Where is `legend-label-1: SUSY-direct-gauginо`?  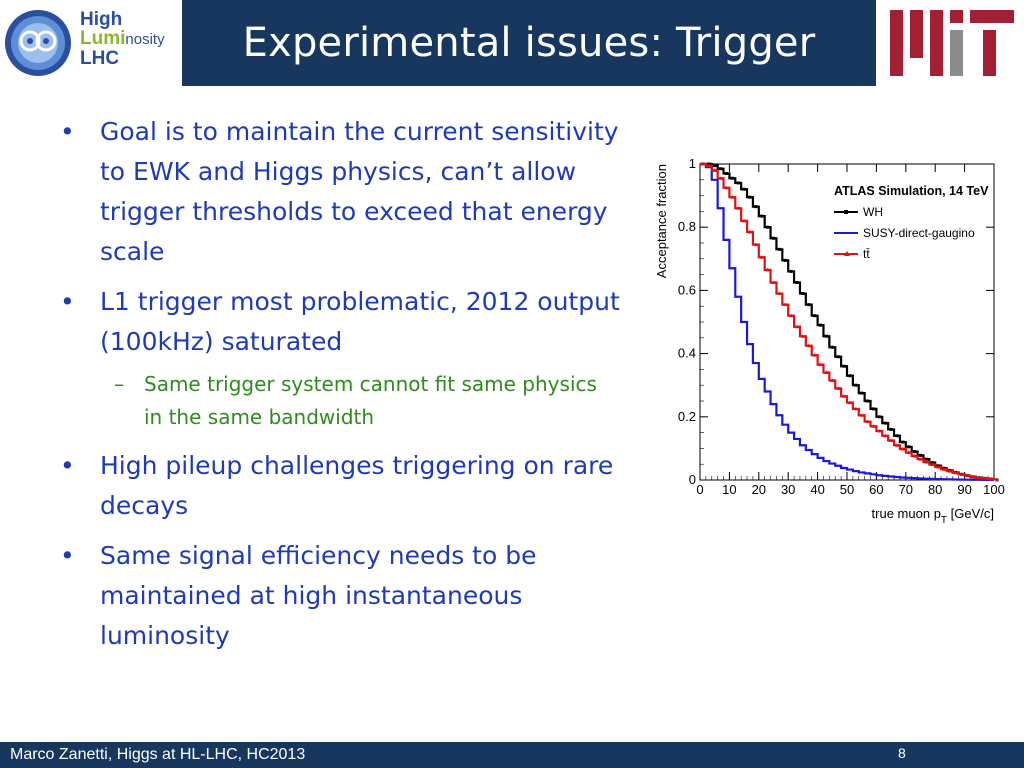 legend-label-1: SUSY-direct-gauginо is located at coordinates (919, 233).